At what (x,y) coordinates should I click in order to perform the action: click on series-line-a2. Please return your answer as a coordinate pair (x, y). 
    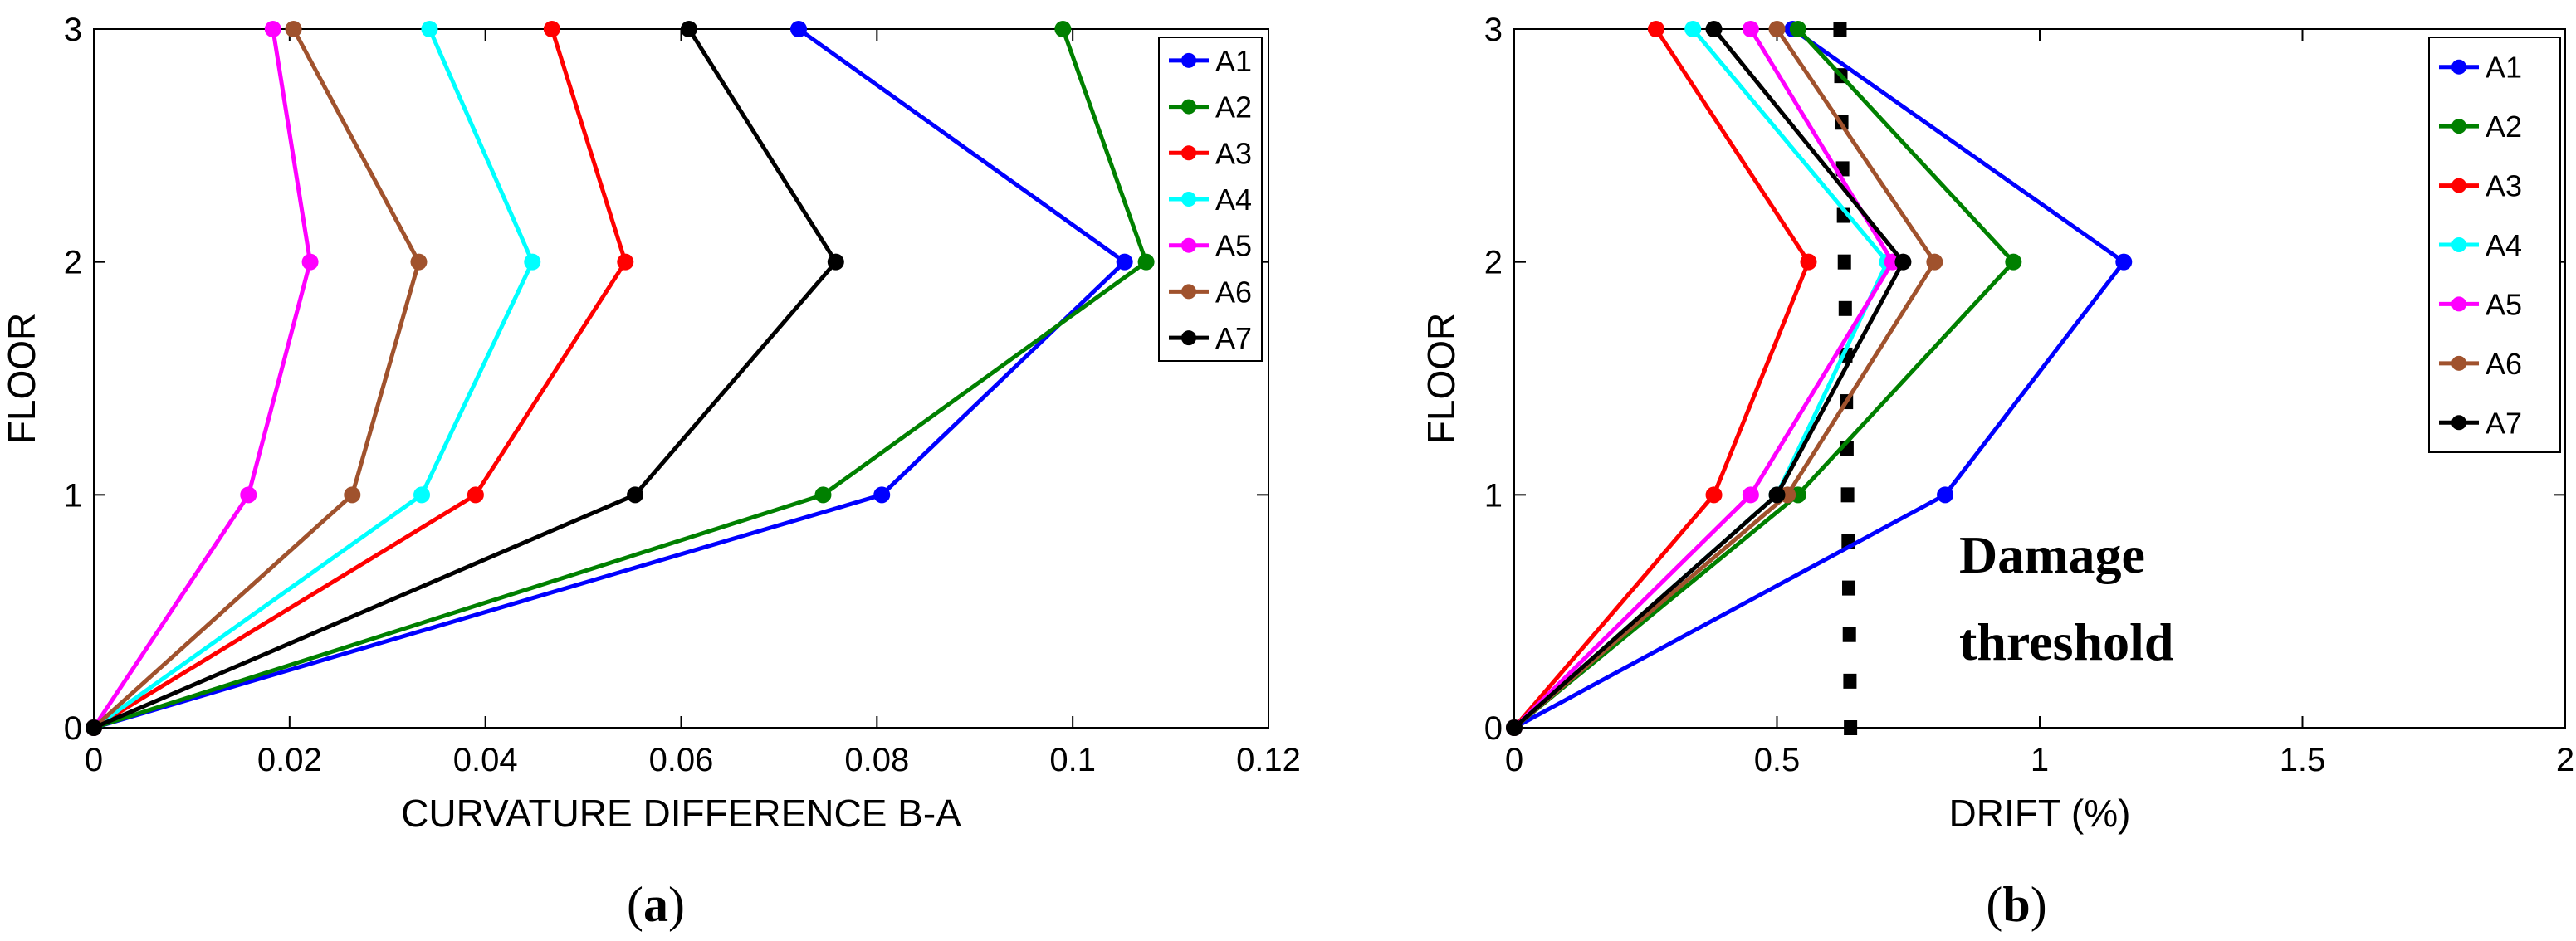
    Looking at the image, I should click on (1764, 378).